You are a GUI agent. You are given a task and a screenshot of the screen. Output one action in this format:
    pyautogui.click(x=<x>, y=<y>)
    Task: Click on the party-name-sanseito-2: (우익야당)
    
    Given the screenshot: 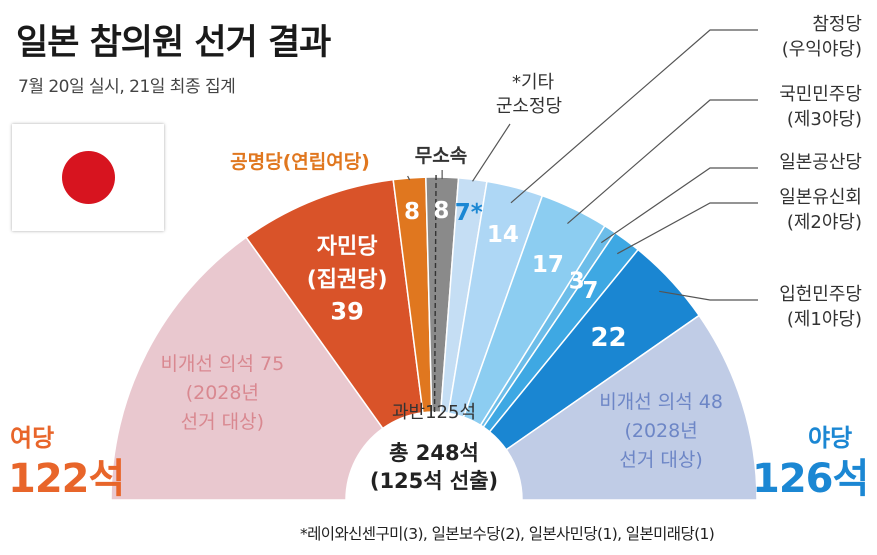 What is the action you would take?
    pyautogui.click(x=822, y=49)
    